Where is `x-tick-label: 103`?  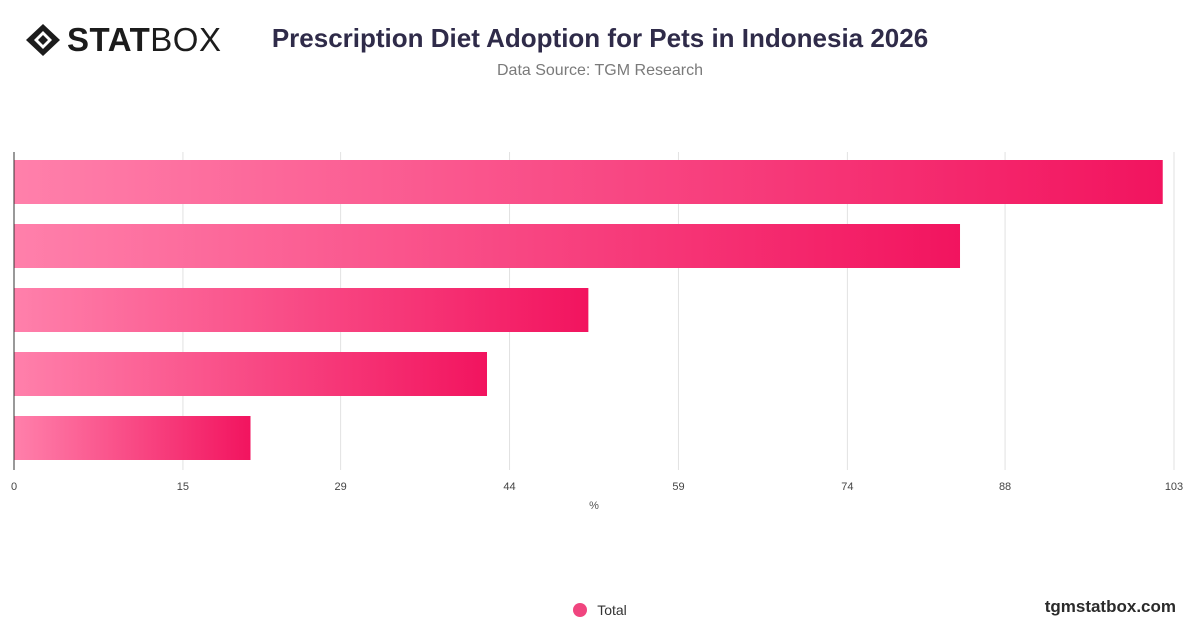 x-tick-label: 103 is located at coordinates (1174, 487).